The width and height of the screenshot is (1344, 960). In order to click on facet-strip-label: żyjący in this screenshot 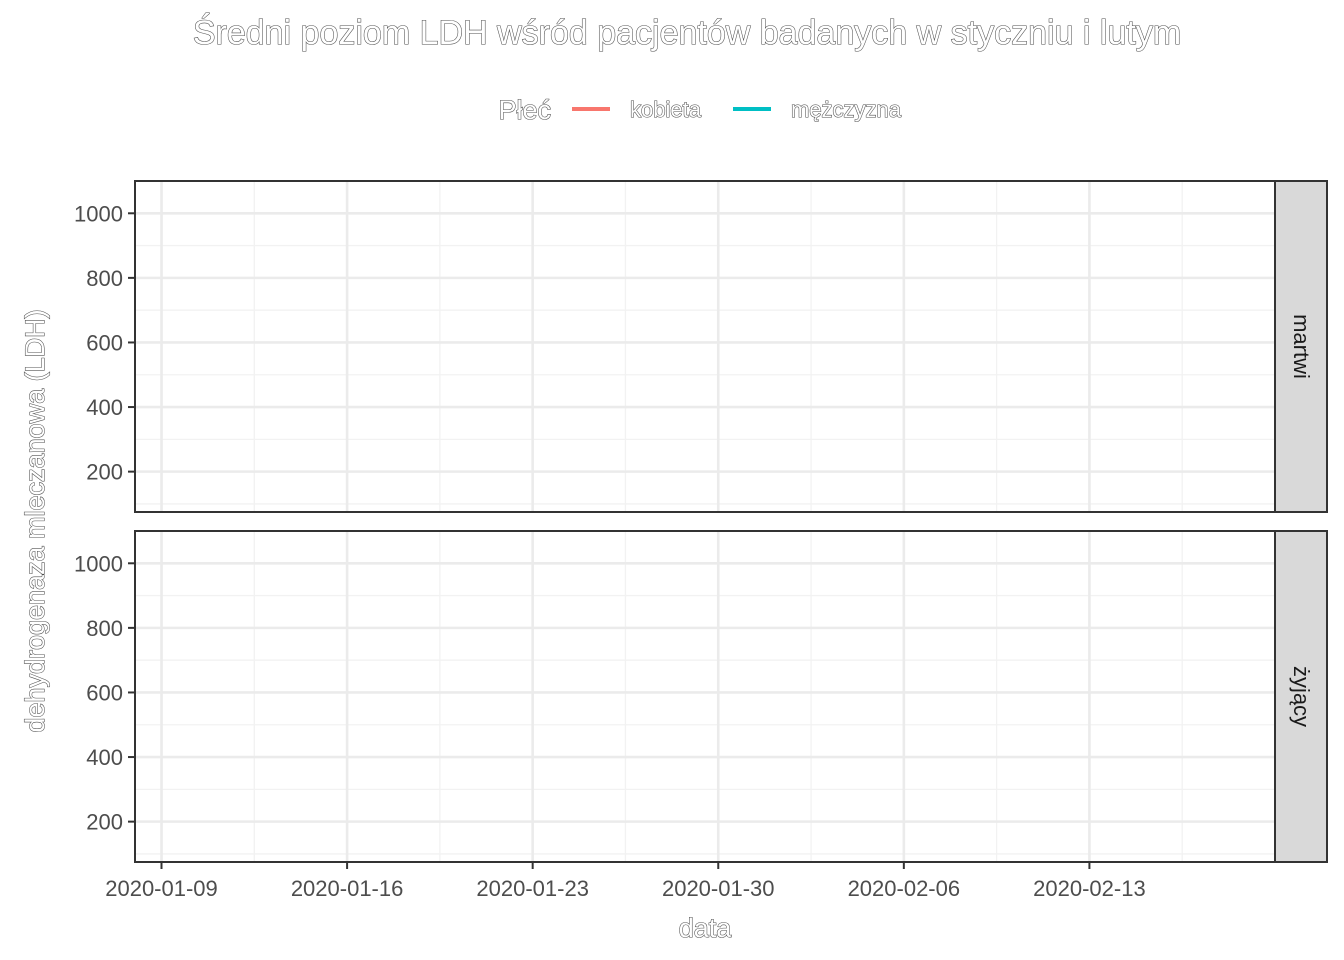, I will do `click(1301, 696)`.